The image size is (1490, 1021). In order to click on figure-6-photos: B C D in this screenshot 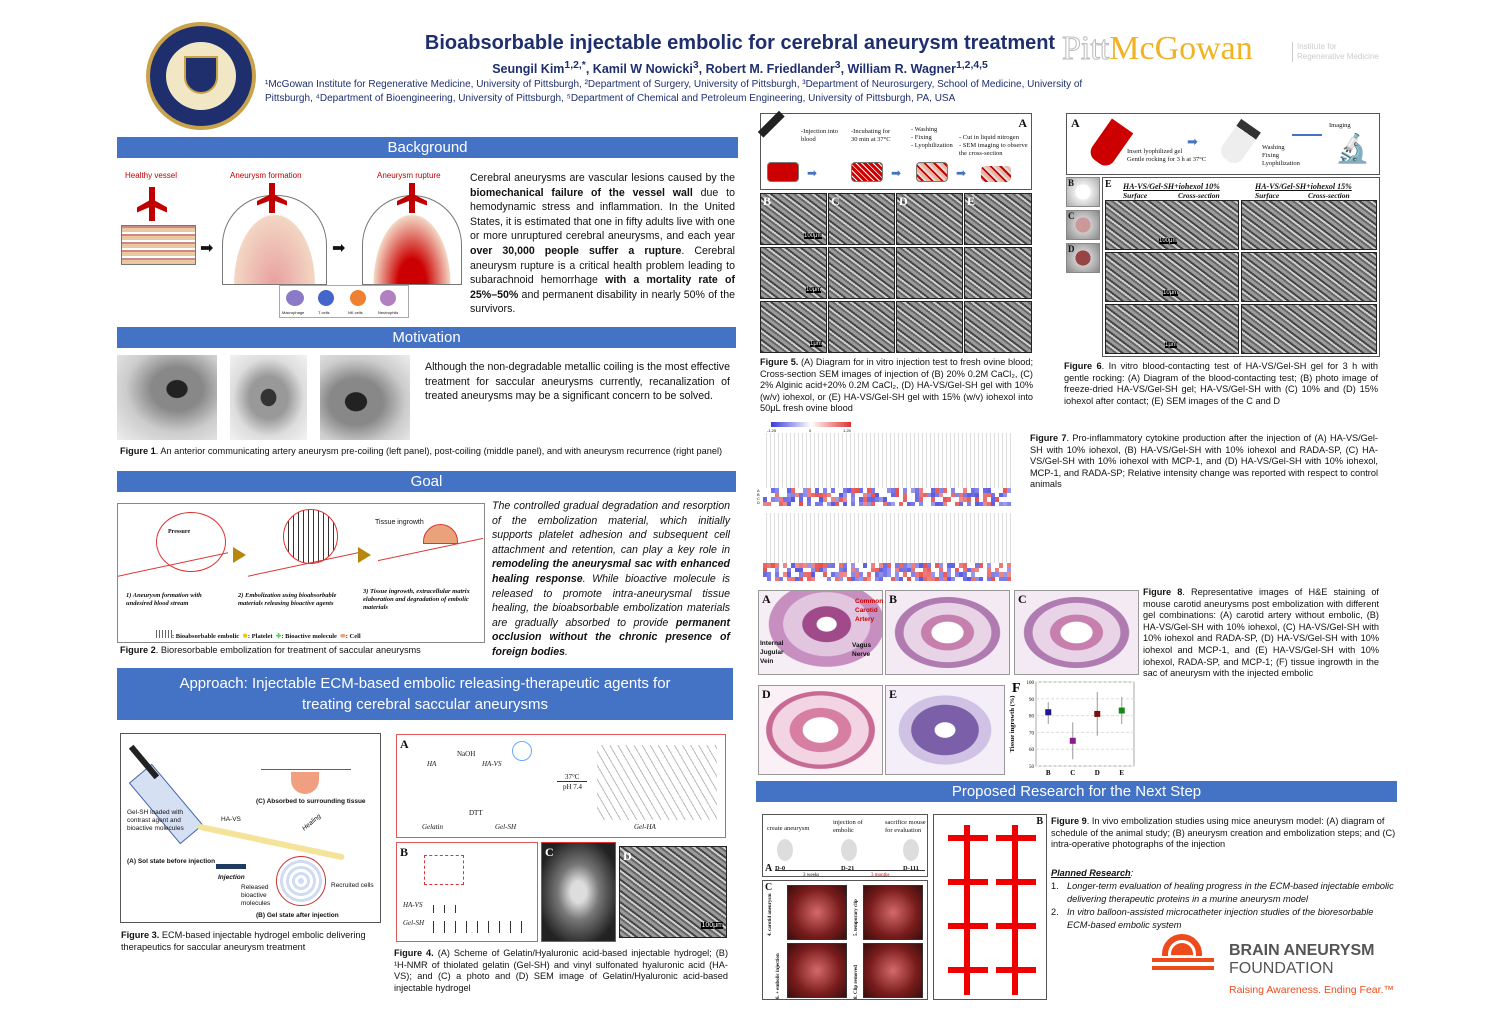, I will do `click(1083, 267)`.